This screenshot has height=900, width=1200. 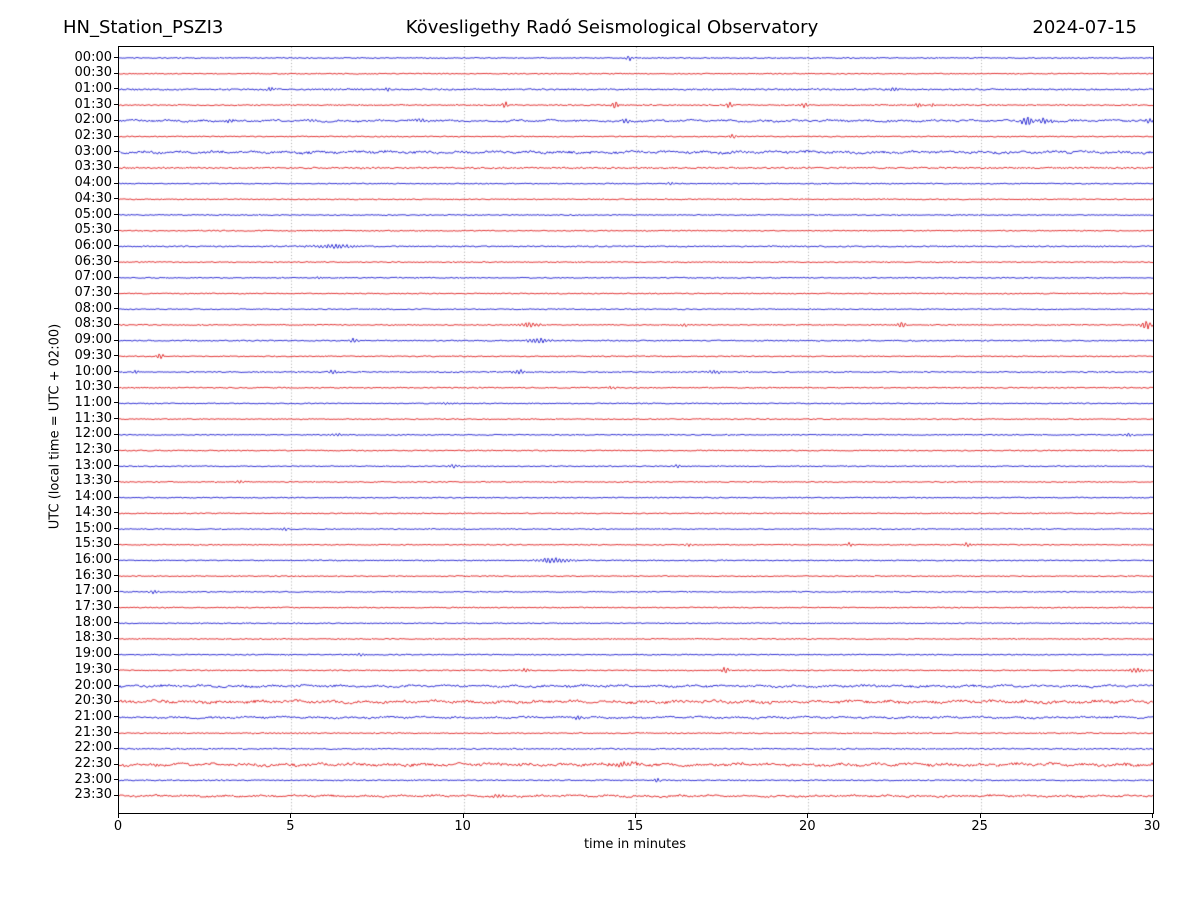 What do you see at coordinates (93, 748) in the screenshot?
I see `y-tick-label: 22:00` at bounding box center [93, 748].